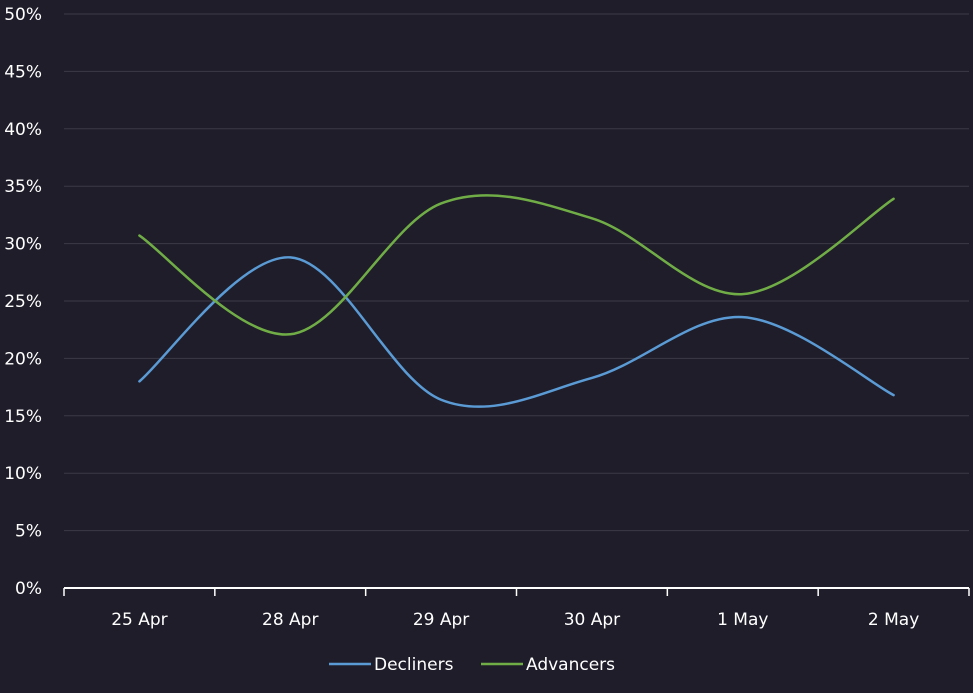 Image resolution: width=973 pixels, height=693 pixels. Describe the element at coordinates (23, 72) in the screenshot. I see `y-tick-label: 45%` at that location.